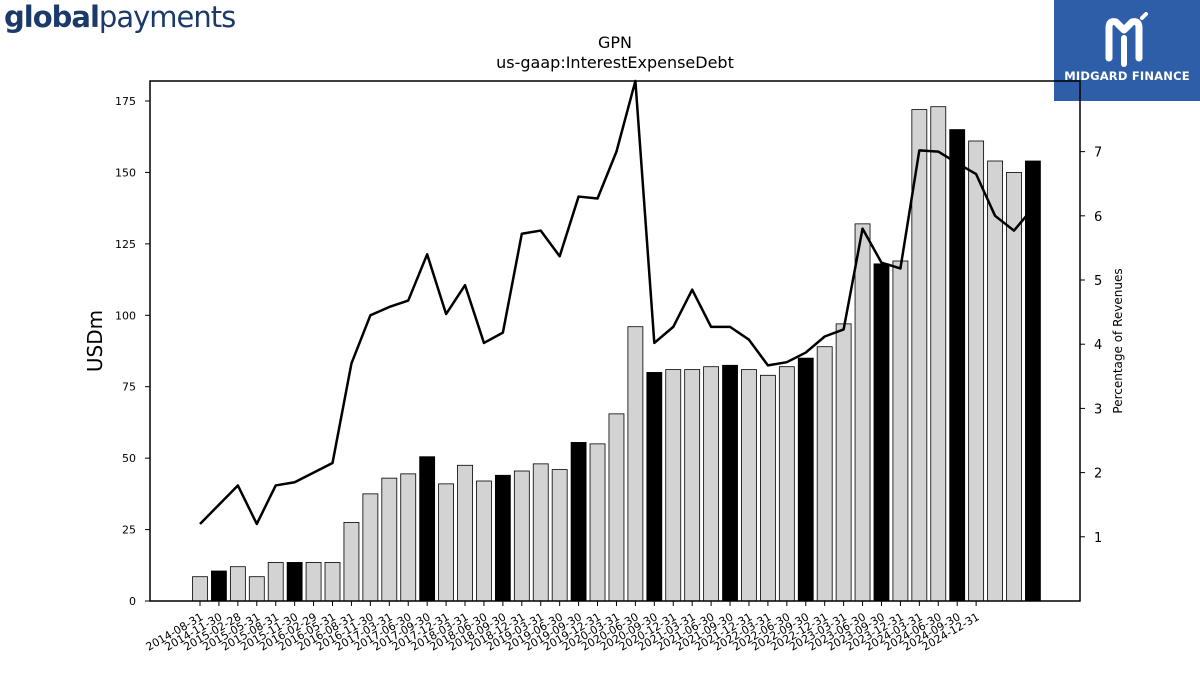  What do you see at coordinates (125, 244) in the screenshot?
I see `y-tick-label: 125` at bounding box center [125, 244].